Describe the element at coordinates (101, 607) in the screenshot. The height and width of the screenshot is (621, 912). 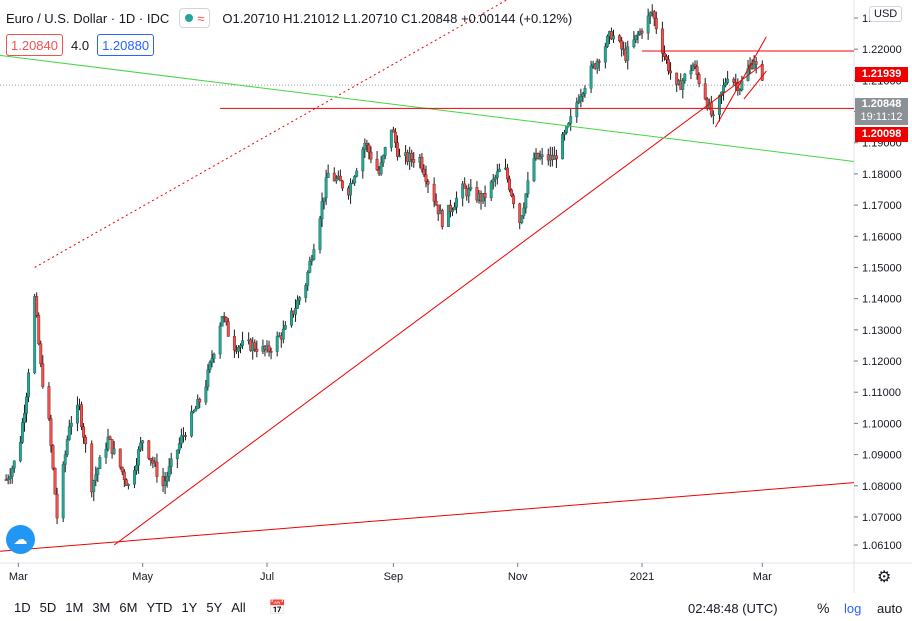
I see `range-3m: 3M` at that location.